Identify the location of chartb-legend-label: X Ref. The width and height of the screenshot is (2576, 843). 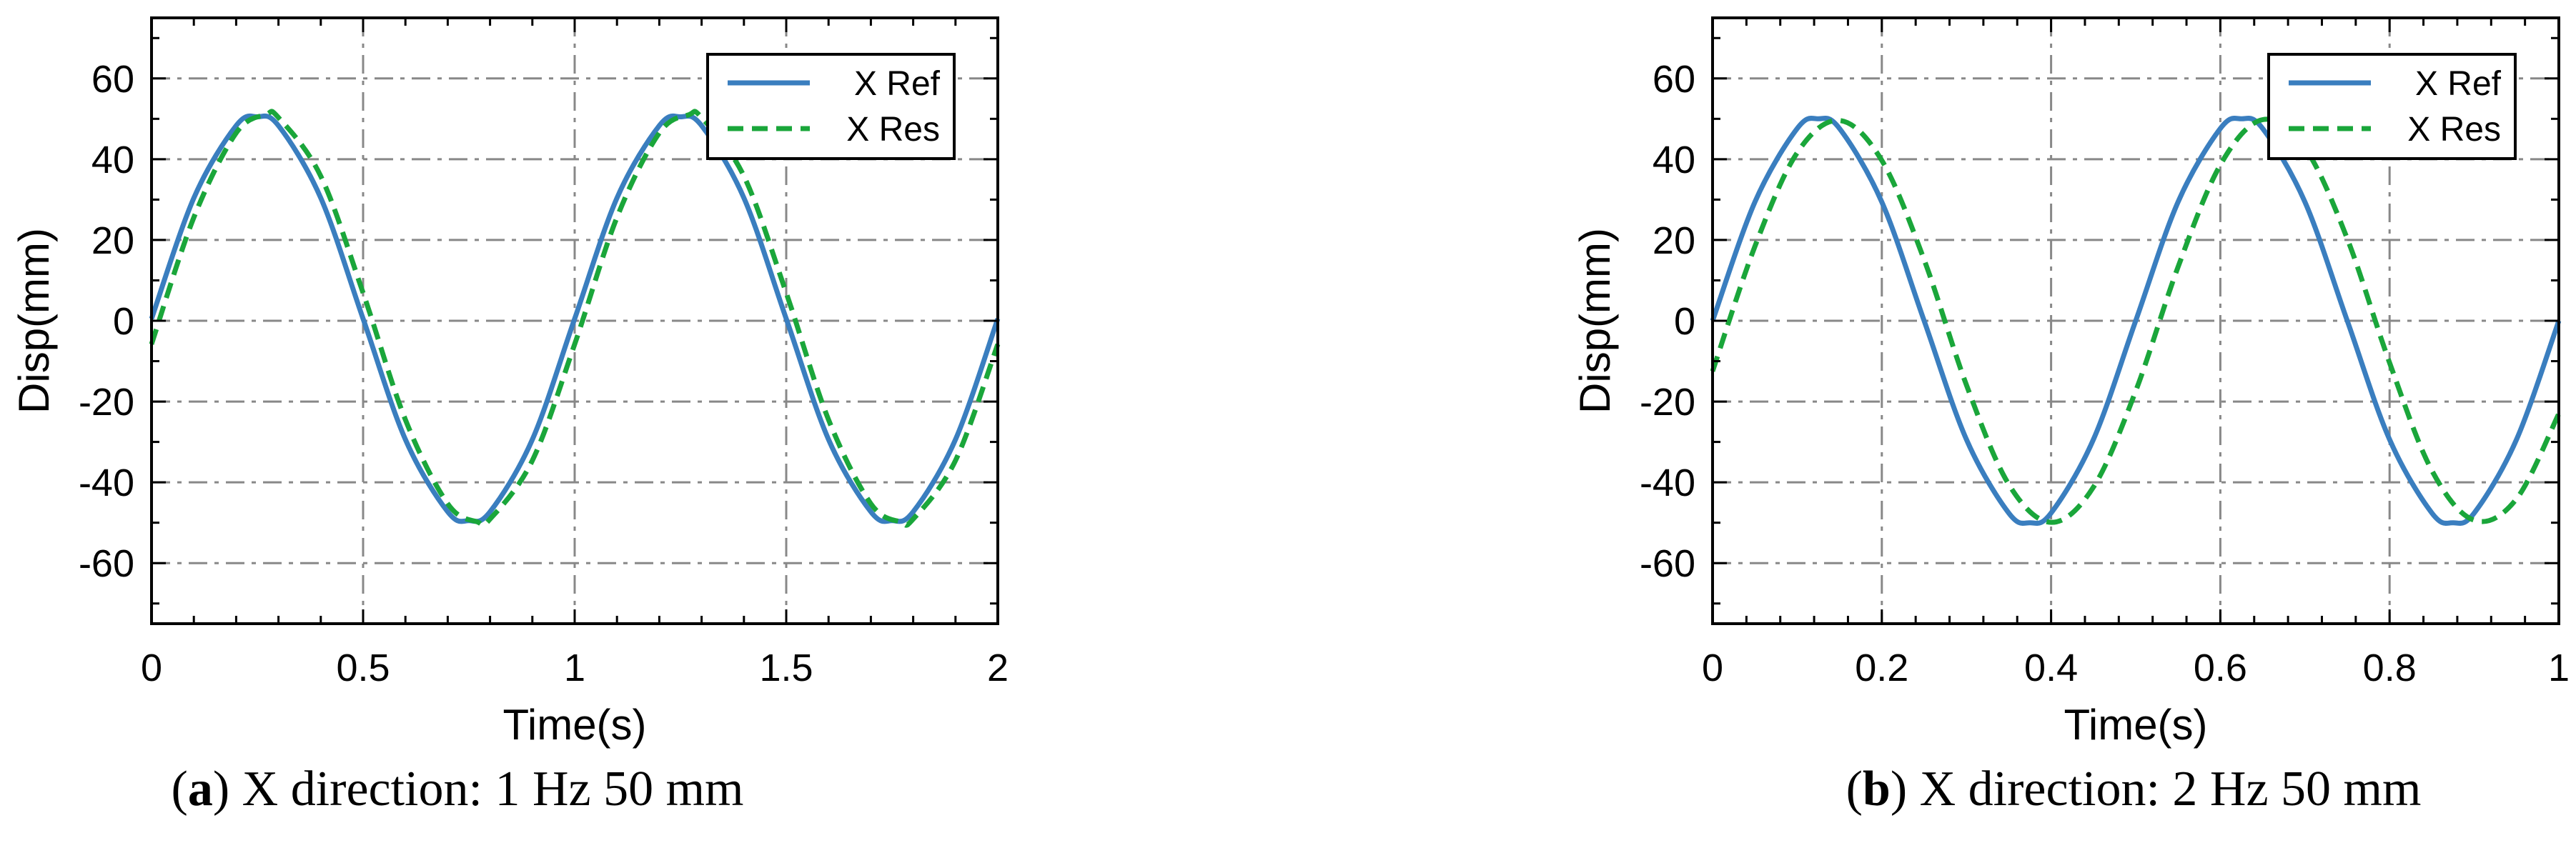
(2458, 84).